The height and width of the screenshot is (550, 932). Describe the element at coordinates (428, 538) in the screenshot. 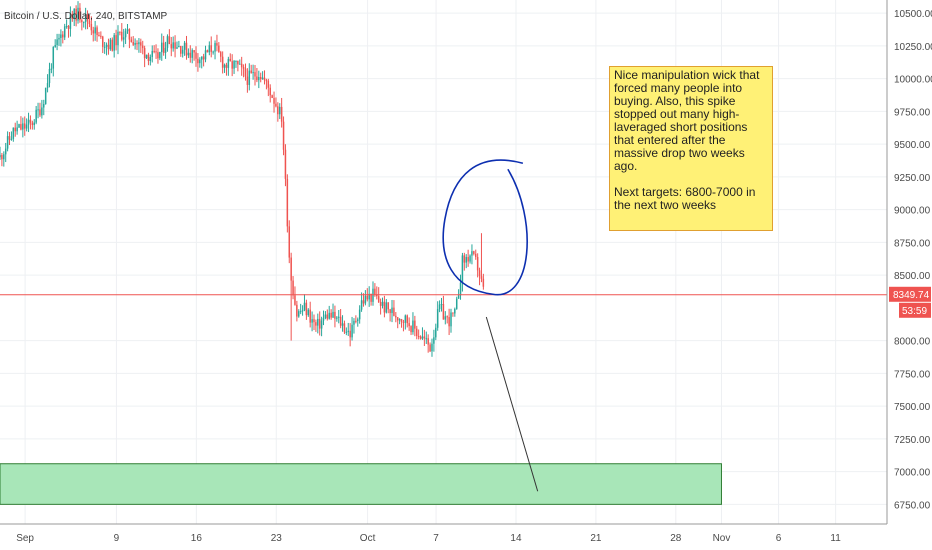

I see `time-axis-labels: Sep 9 16 23 Oct 7 14 21 28 Nov 6 11` at that location.